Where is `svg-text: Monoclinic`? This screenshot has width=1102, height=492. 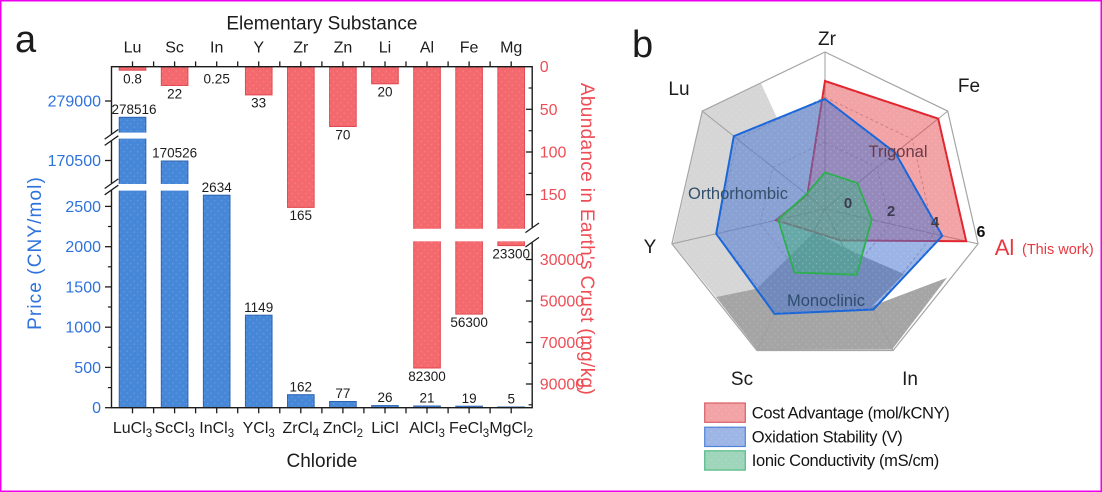
svg-text: Monoclinic is located at coordinates (826, 301).